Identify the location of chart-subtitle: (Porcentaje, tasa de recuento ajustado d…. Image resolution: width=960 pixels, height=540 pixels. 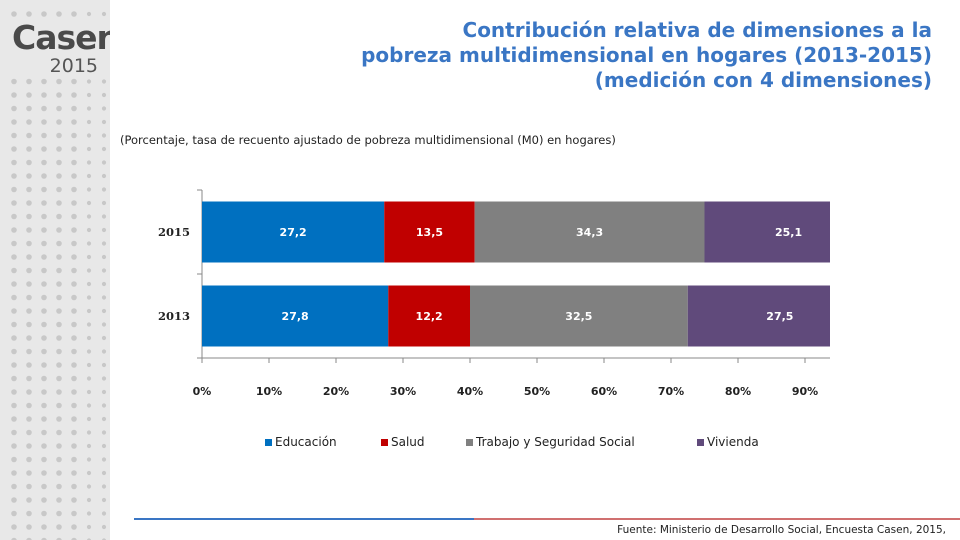
(368, 140).